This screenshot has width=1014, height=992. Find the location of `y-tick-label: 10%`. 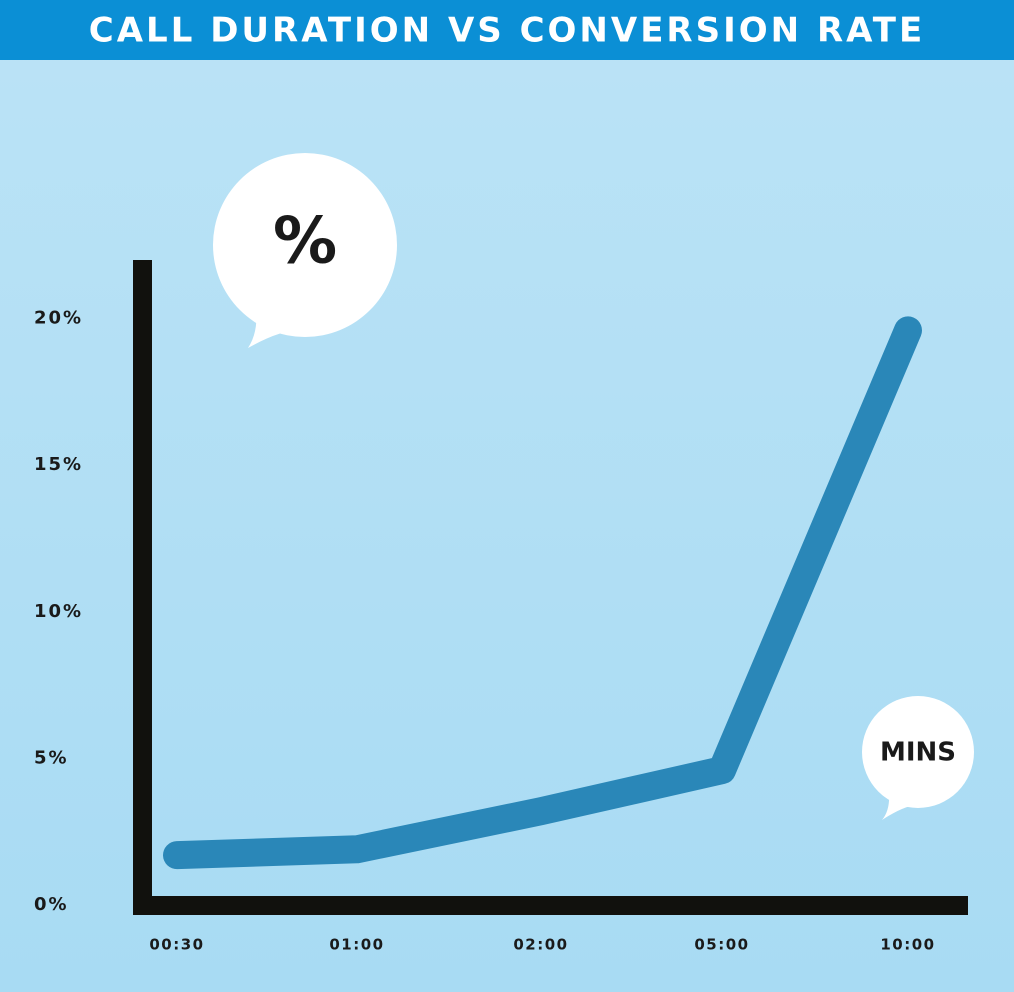

y-tick-label: 10% is located at coordinates (58, 611).